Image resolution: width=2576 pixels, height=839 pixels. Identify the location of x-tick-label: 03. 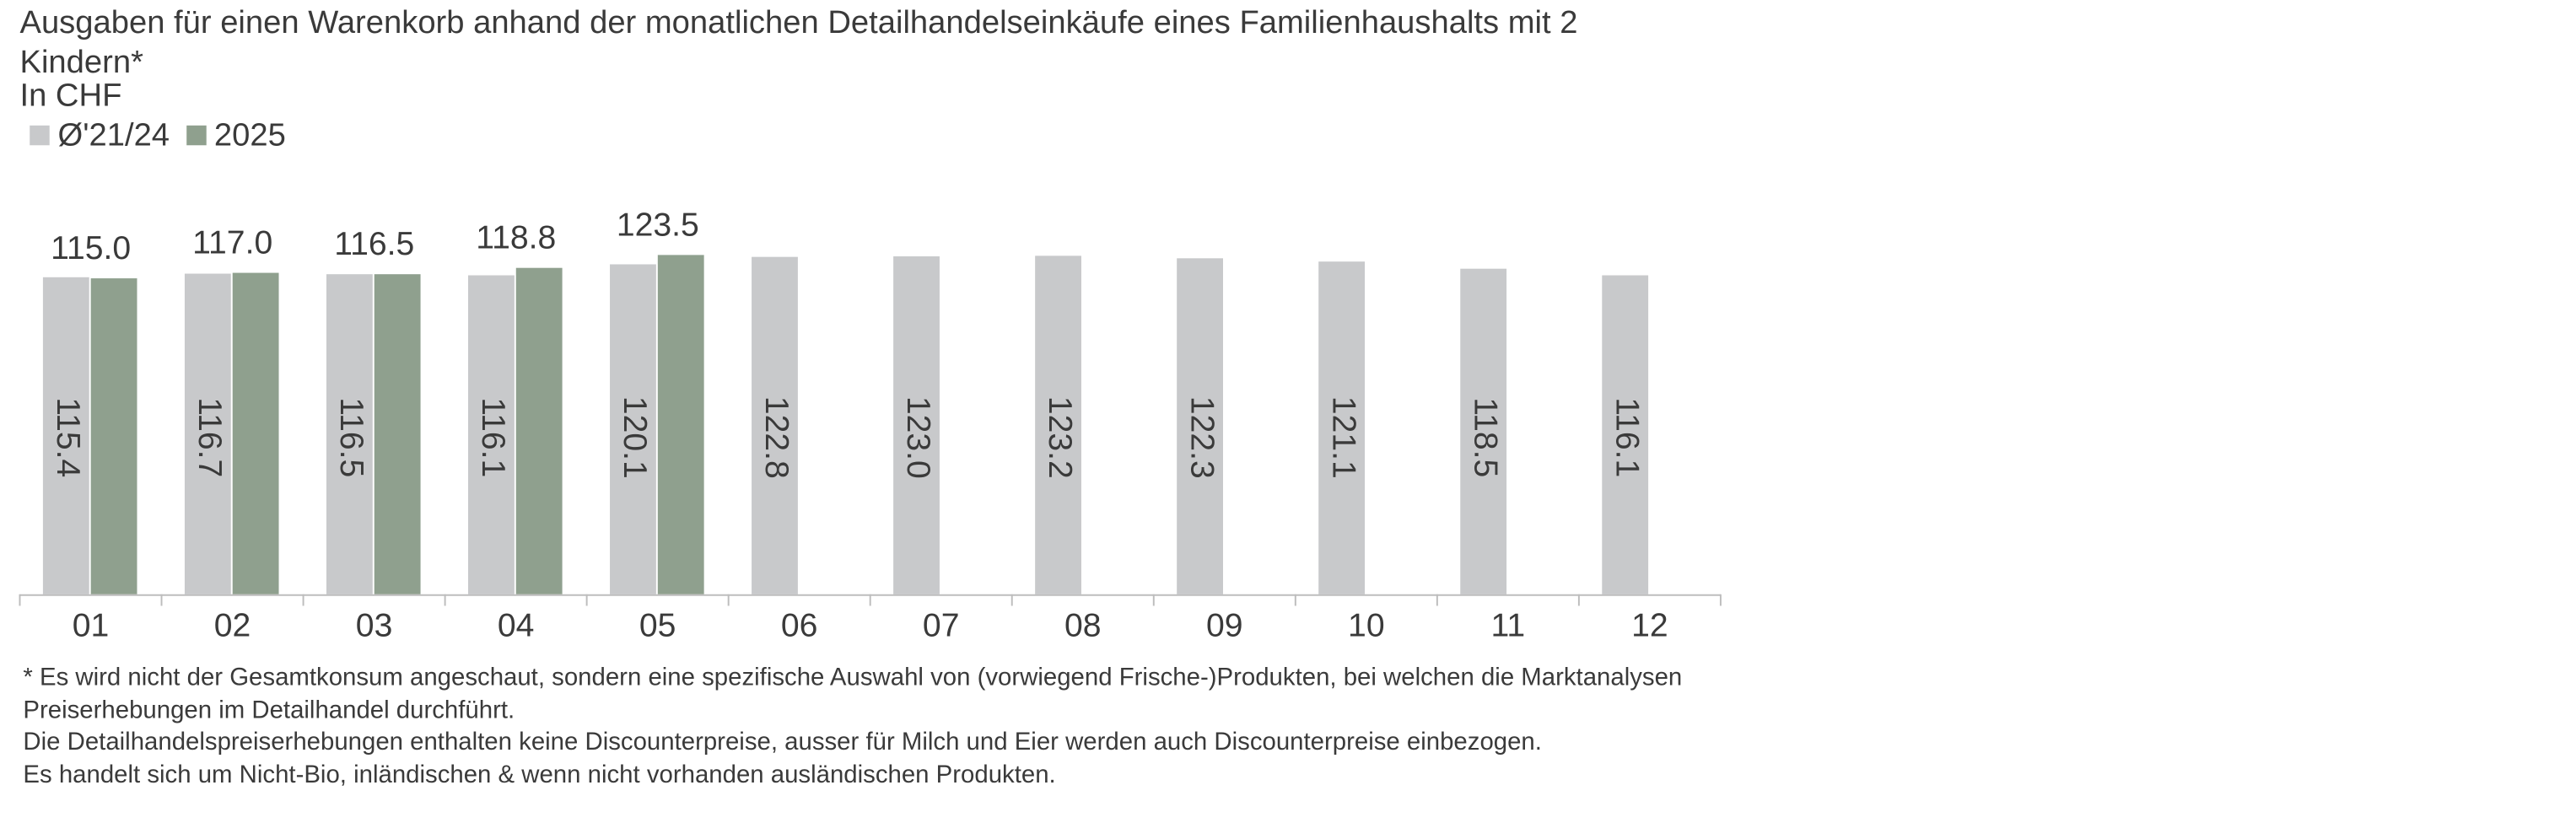
(374, 625).